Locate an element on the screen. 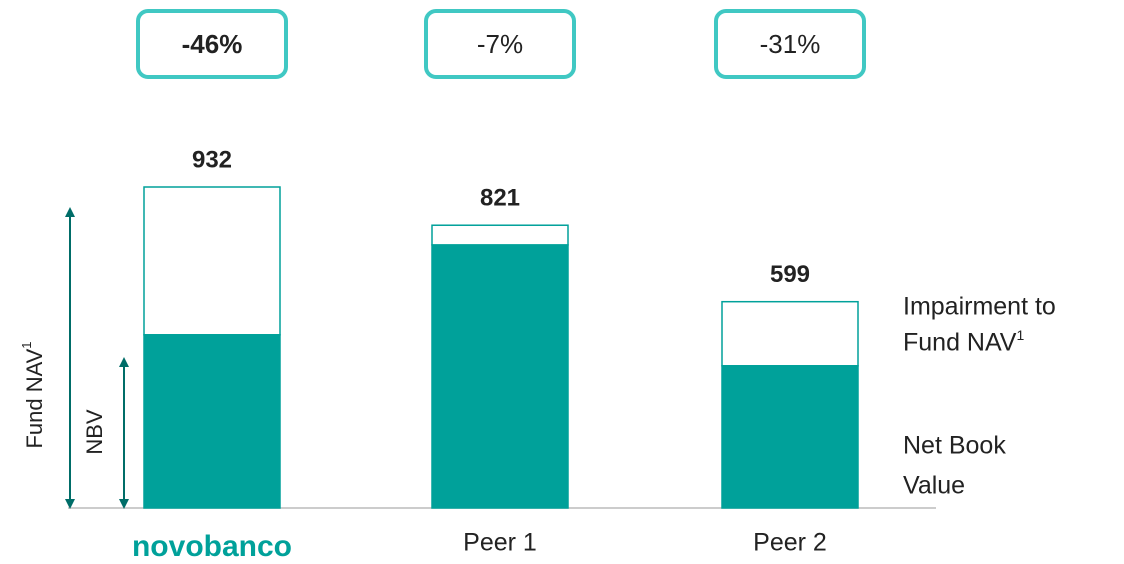 This screenshot has height=564, width=1124. change-label: -46% is located at coordinates (212, 44).